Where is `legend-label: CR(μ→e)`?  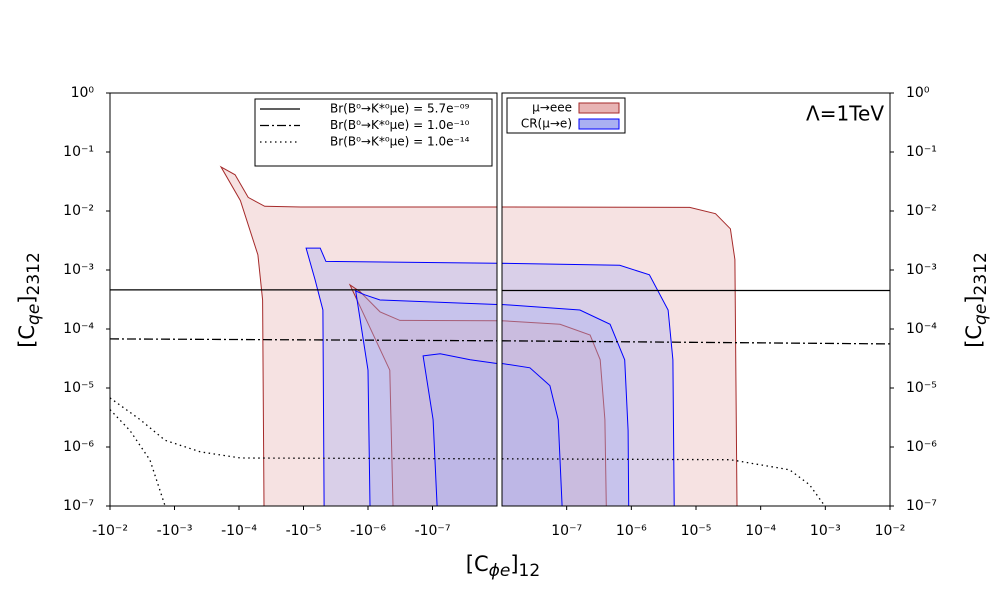
legend-label: CR(μ→e) is located at coordinates (546, 124).